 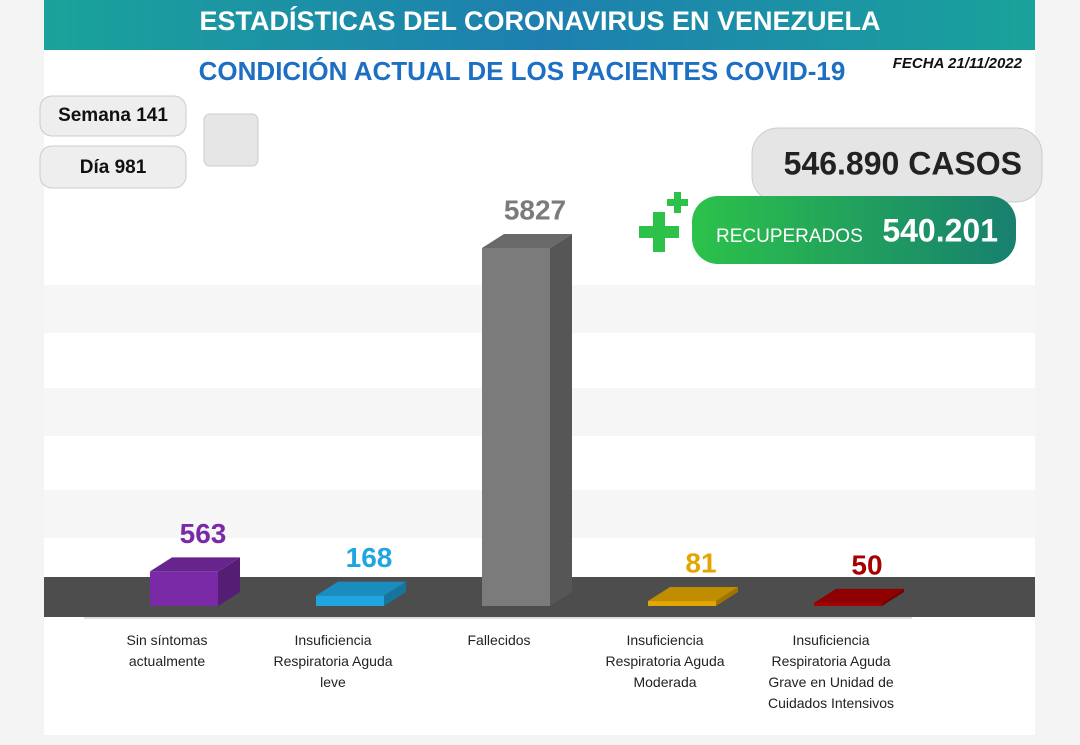 I want to click on value-label: 50, so click(x=866, y=564).